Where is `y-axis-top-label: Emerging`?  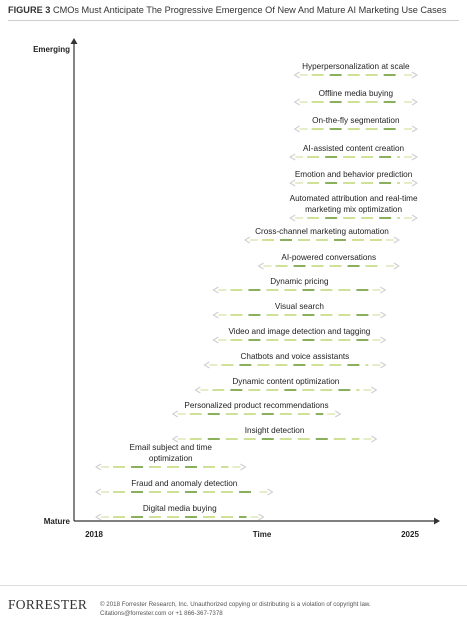 y-axis-top-label: Emerging is located at coordinates (51, 49).